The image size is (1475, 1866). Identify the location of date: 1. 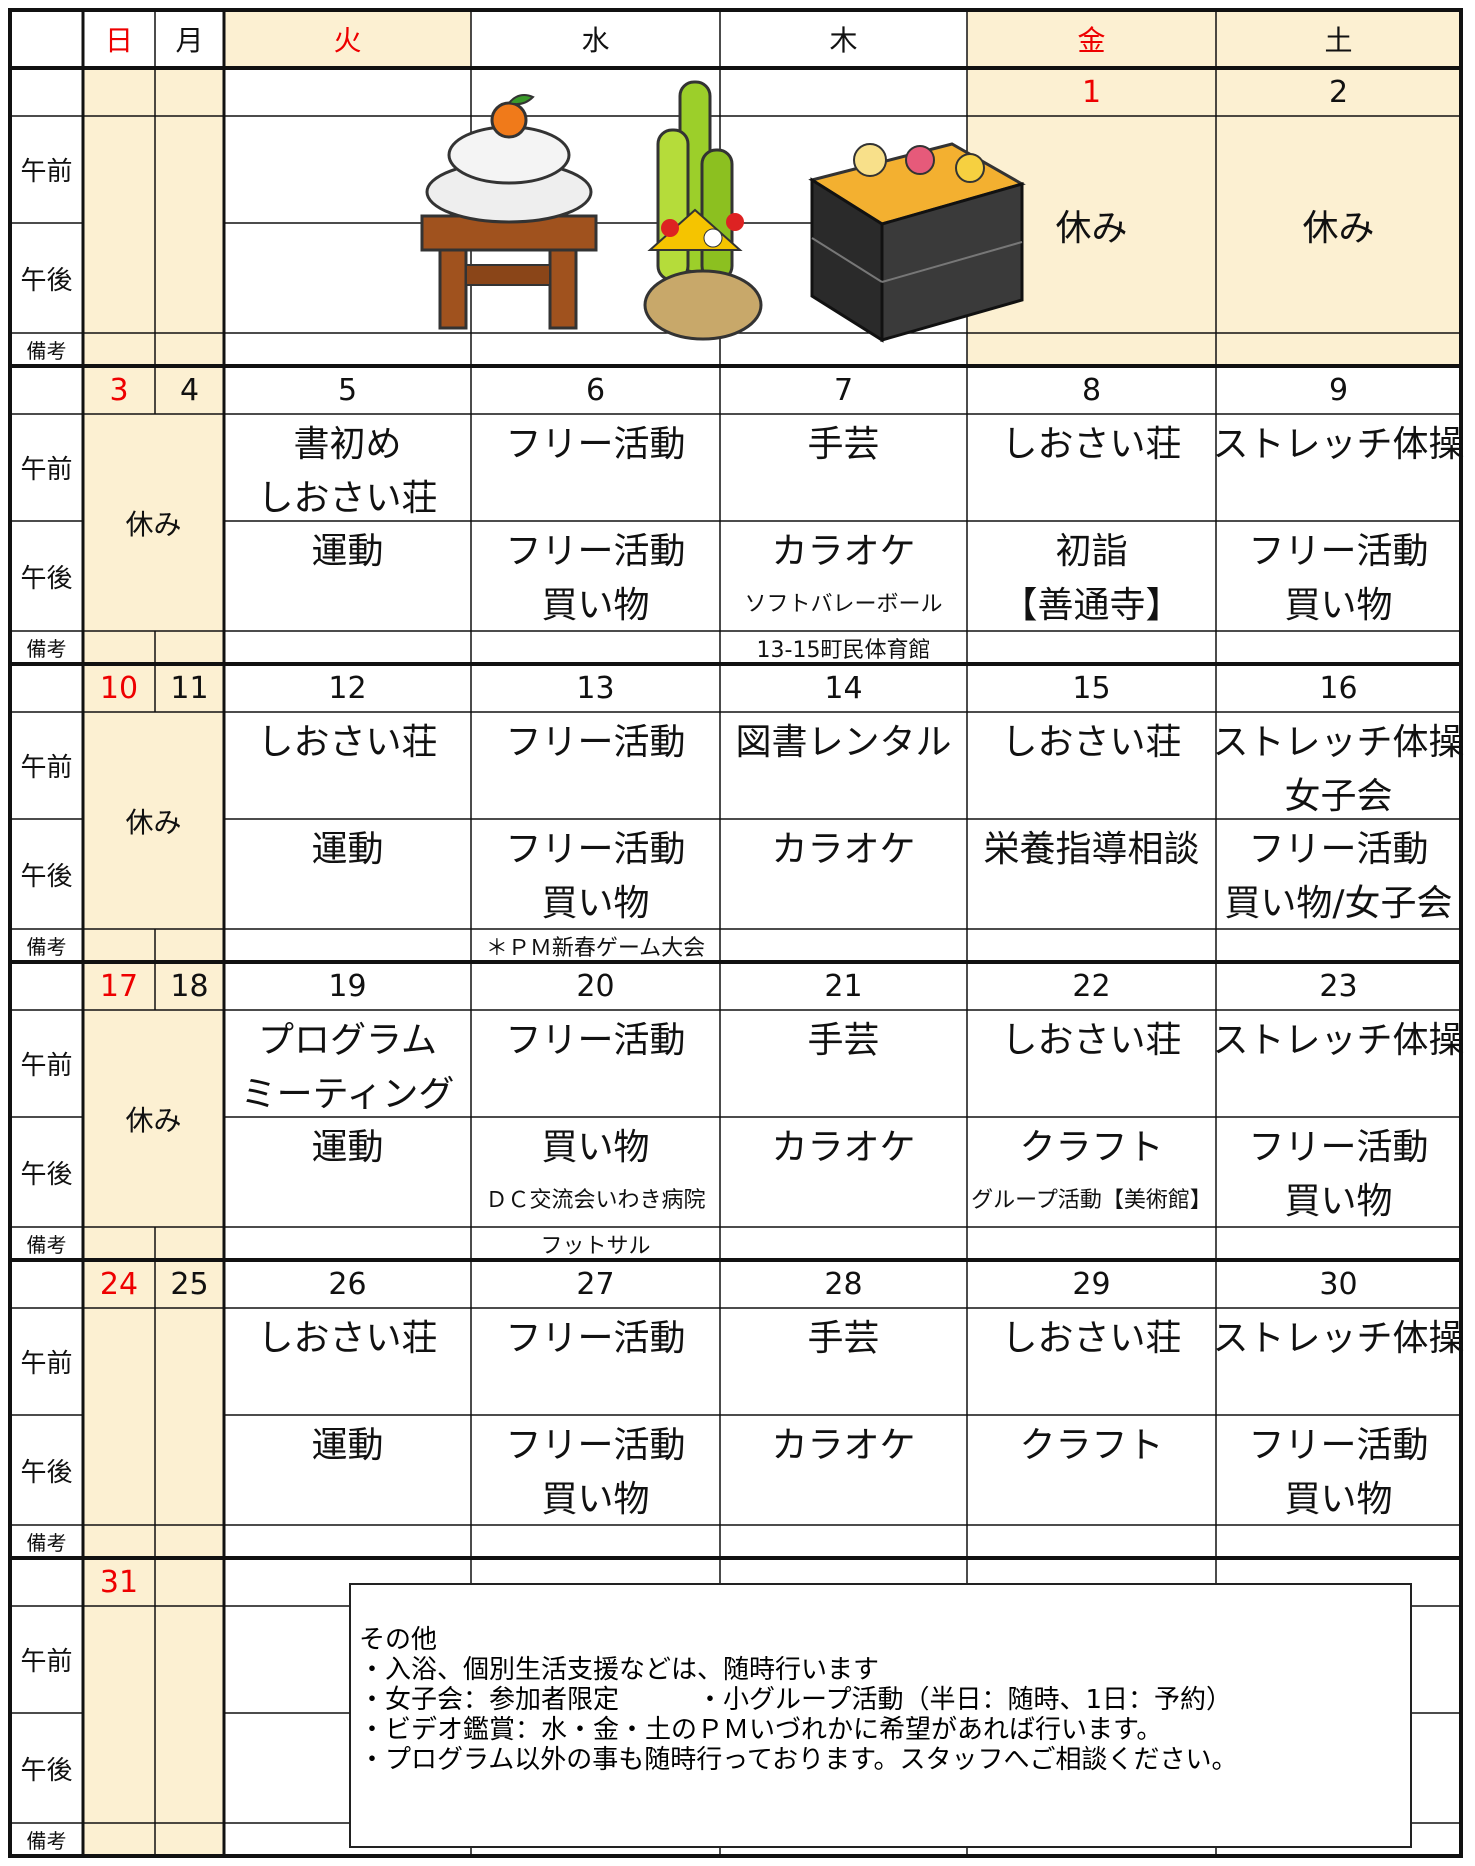
(1091, 92).